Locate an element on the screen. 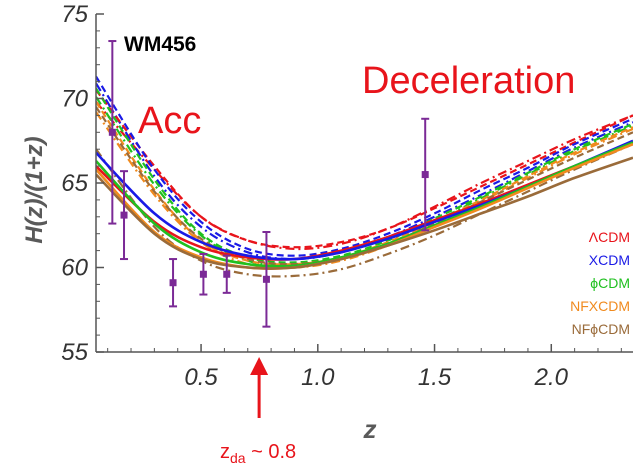 This screenshot has width=633, height=472. transition-label-rest: ~ 0.8 is located at coordinates (271, 452).